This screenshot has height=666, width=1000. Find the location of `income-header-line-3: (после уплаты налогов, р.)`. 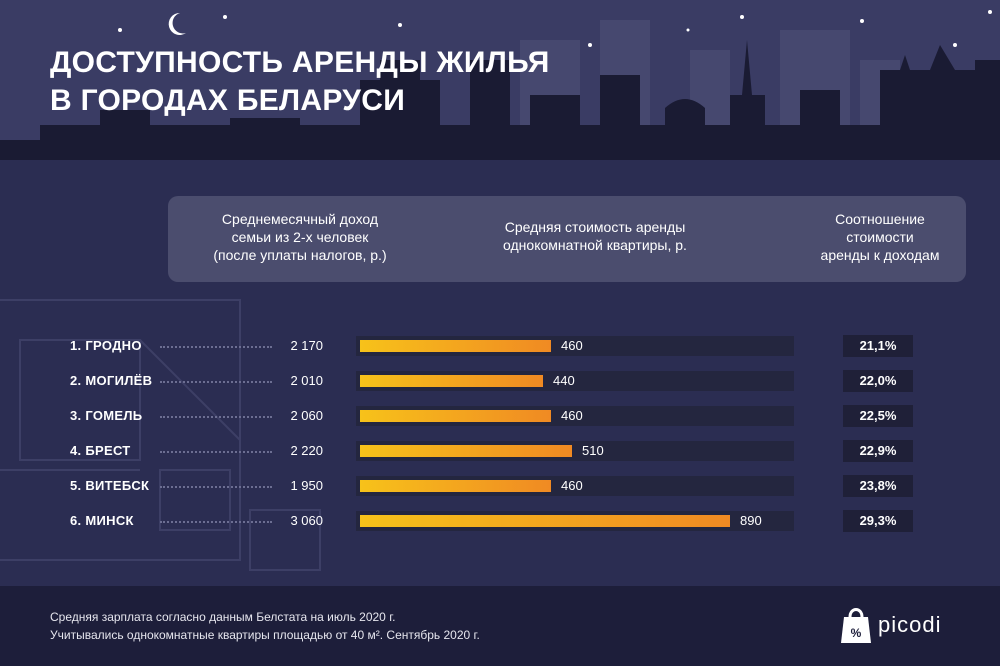

income-header-line-3: (после уплаты налогов, р.) is located at coordinates (300, 255).